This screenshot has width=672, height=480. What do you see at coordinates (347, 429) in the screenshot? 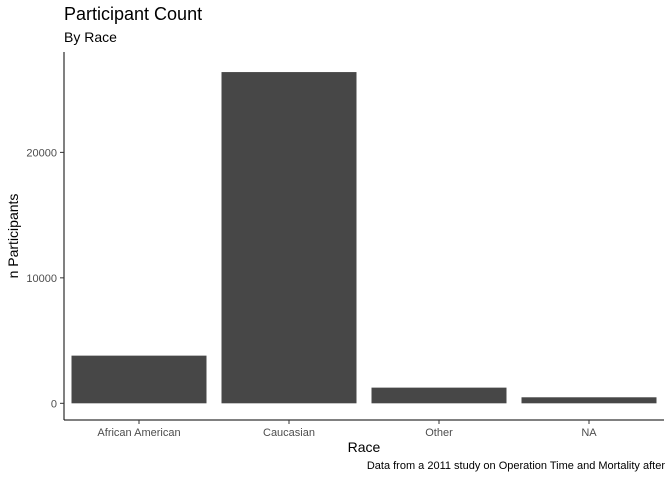
I see `x-ticks-layer: African American Caucasian Other NA` at bounding box center [347, 429].